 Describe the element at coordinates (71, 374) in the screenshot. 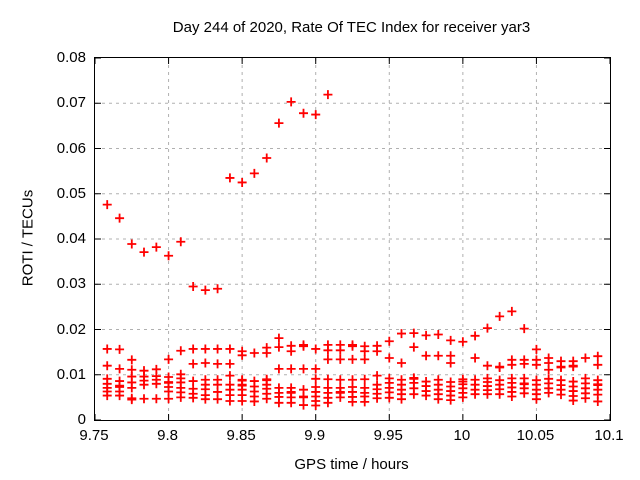

I see `y-tick-label: 0.01` at that location.